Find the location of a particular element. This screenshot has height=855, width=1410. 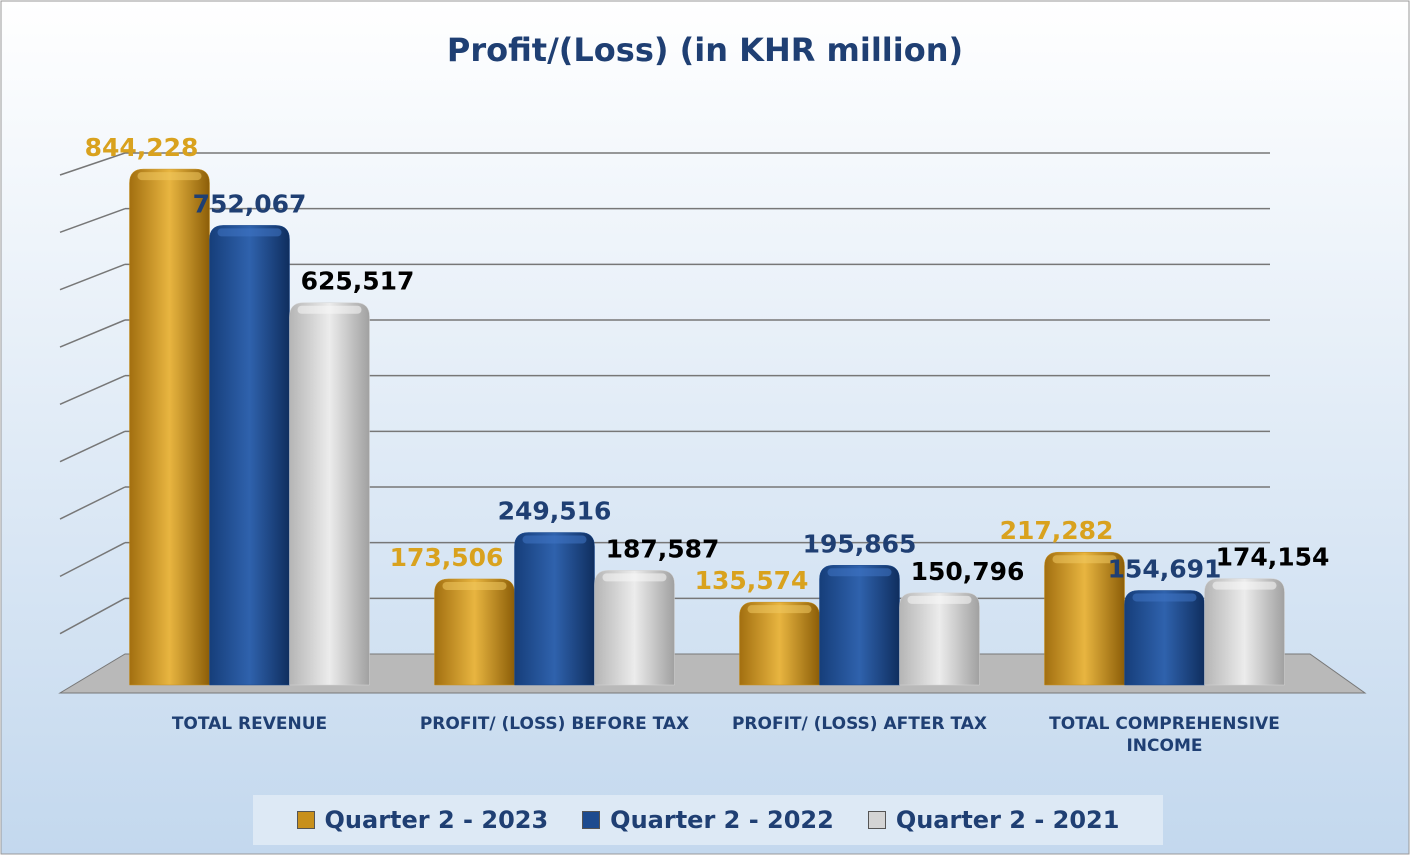

data-label: 187,587 is located at coordinates (663, 548).